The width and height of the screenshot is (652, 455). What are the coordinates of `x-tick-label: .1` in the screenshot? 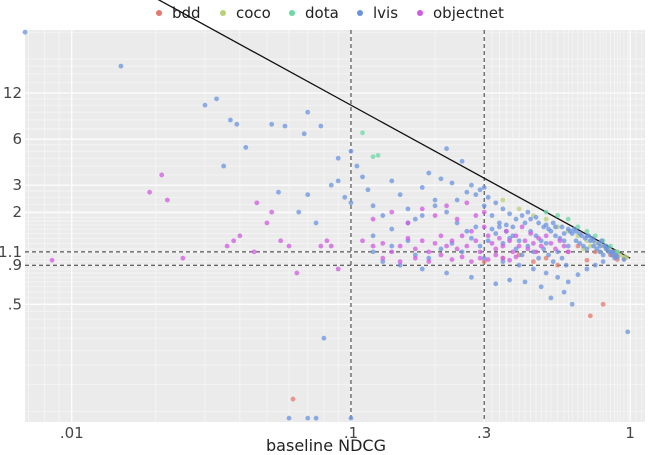 It's located at (351, 433).